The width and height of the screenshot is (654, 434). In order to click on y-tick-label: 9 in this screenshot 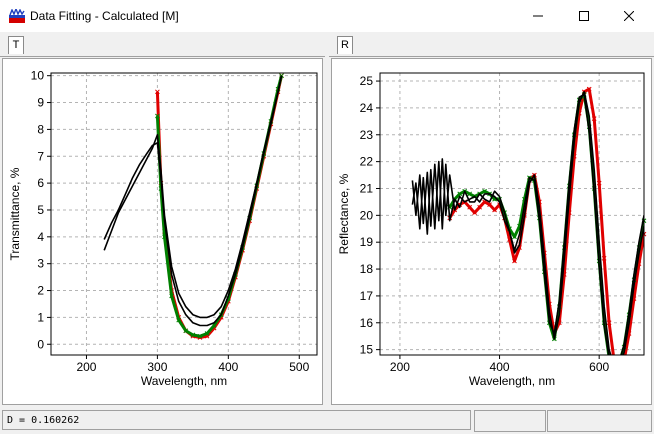, I will do `click(40, 103)`.